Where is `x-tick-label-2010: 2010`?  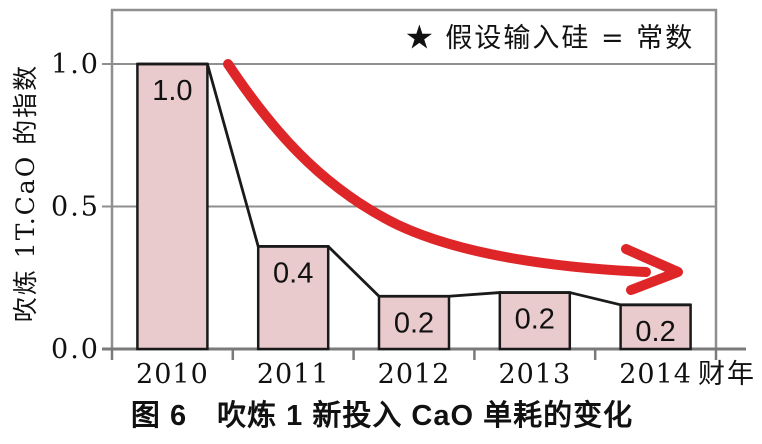 x-tick-label-2010: 2010 is located at coordinates (172, 374).